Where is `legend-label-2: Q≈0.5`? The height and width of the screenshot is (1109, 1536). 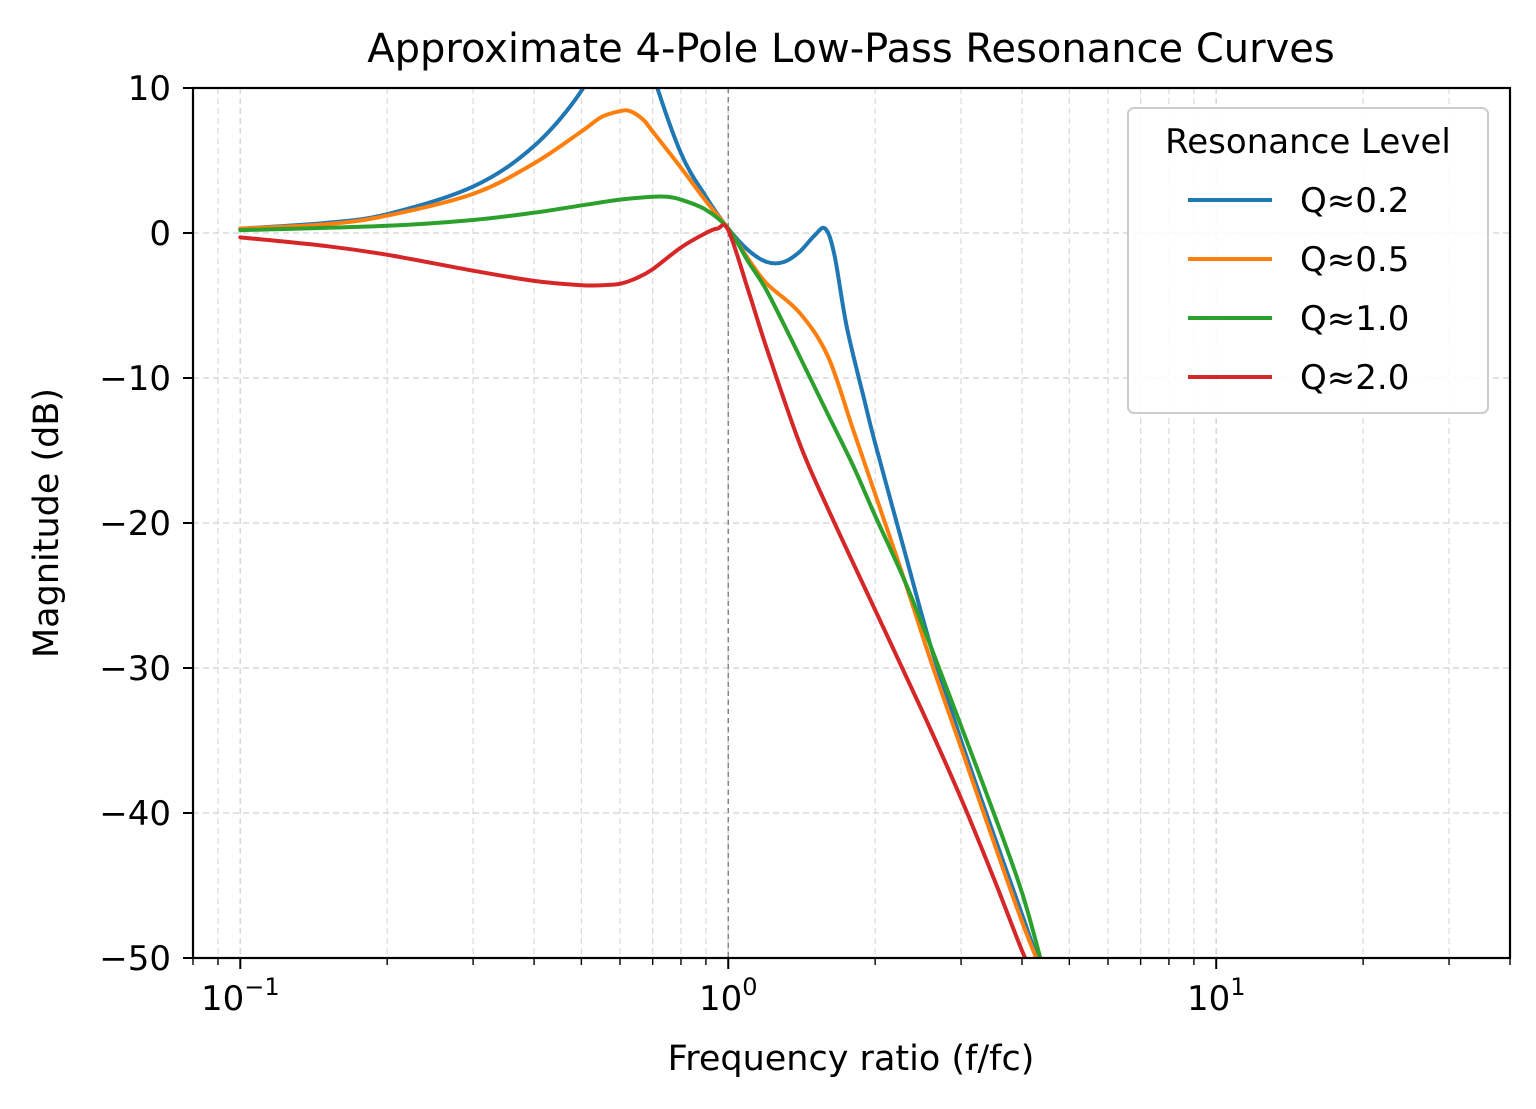
legend-label-2: Q≈0.5 is located at coordinates (1354, 260).